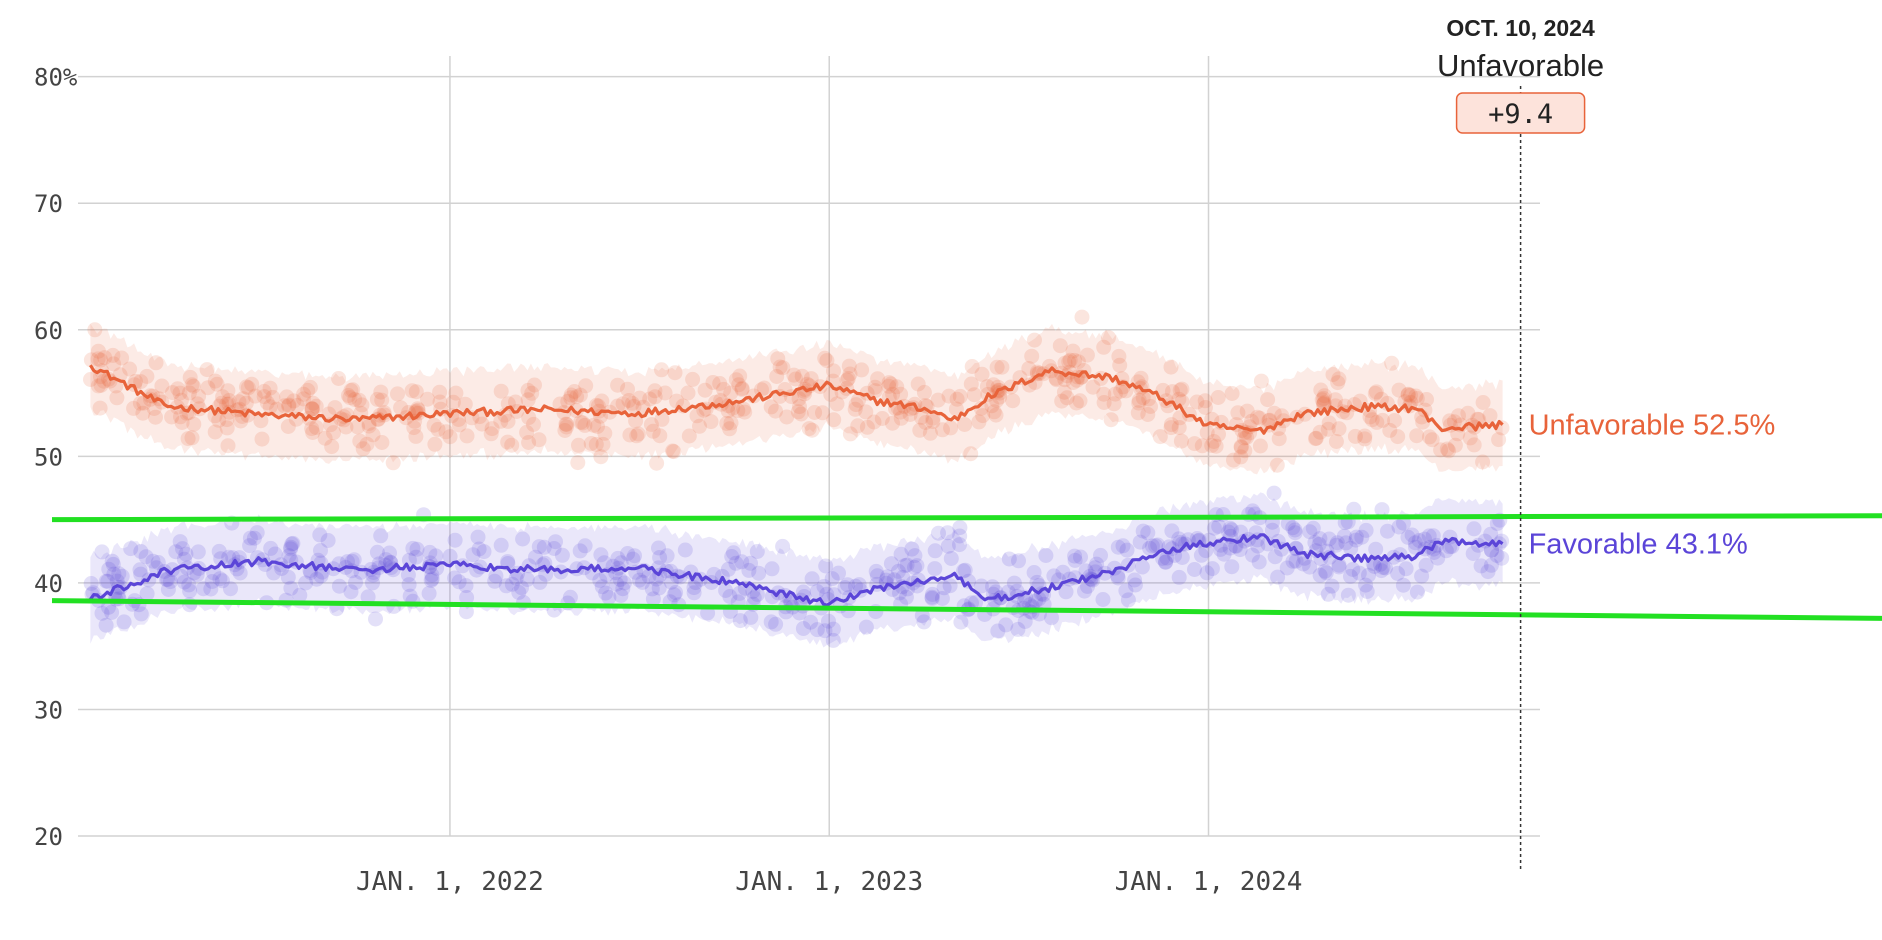 This screenshot has height=940, width=1882. What do you see at coordinates (1209, 882) in the screenshot?
I see `x-tick-label: JAN. 1, 2024` at bounding box center [1209, 882].